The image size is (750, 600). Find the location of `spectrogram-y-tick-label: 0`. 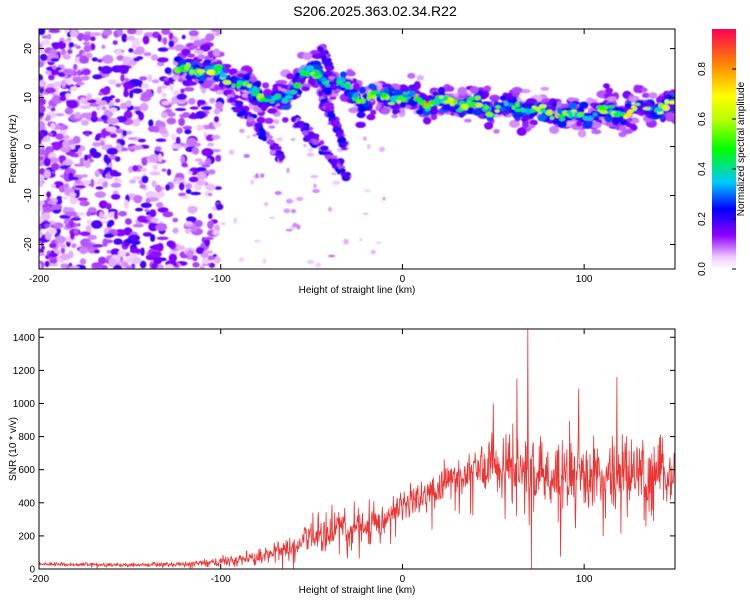

spectrogram-y-tick-label: 0 is located at coordinates (28, 146).